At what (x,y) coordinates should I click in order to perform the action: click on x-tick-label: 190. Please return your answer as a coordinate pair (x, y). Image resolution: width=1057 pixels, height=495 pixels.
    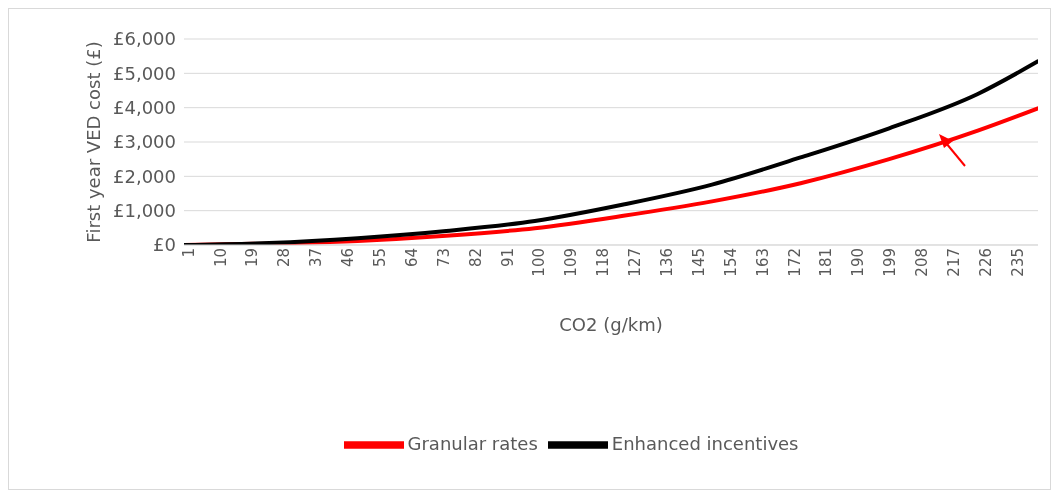
    Looking at the image, I should click on (858, 262).